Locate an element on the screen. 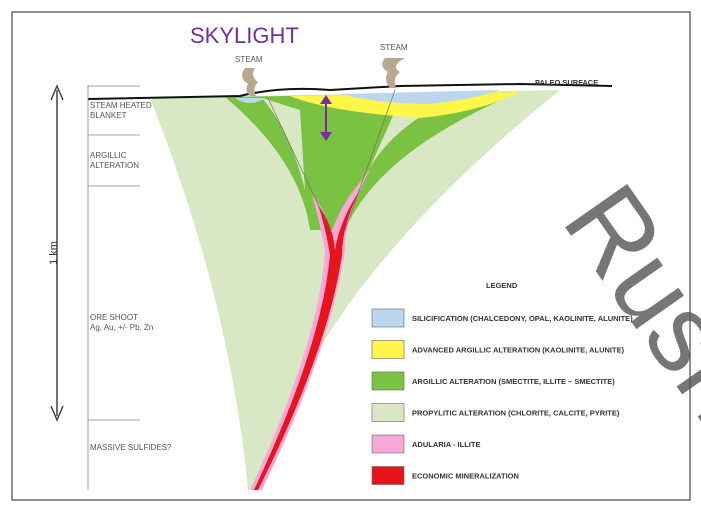  paleo-surface is located at coordinates (350, 91).